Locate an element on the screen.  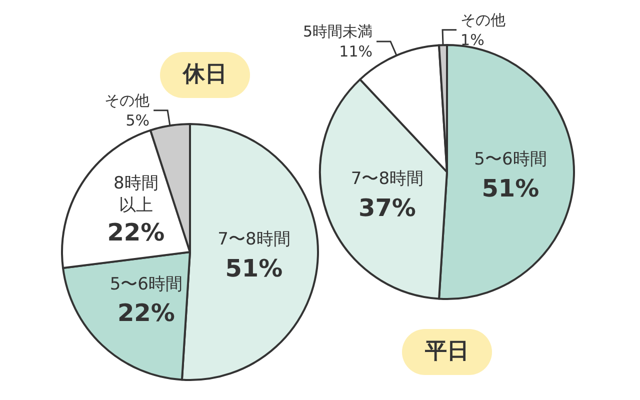
data-label: 5% is located at coordinates (138, 121).